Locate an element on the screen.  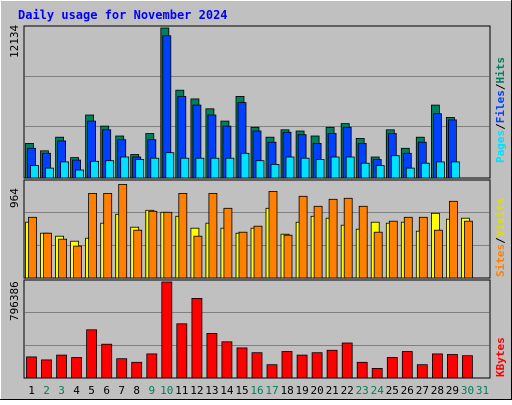
legend-visits: Visits is located at coordinates (500, 218).